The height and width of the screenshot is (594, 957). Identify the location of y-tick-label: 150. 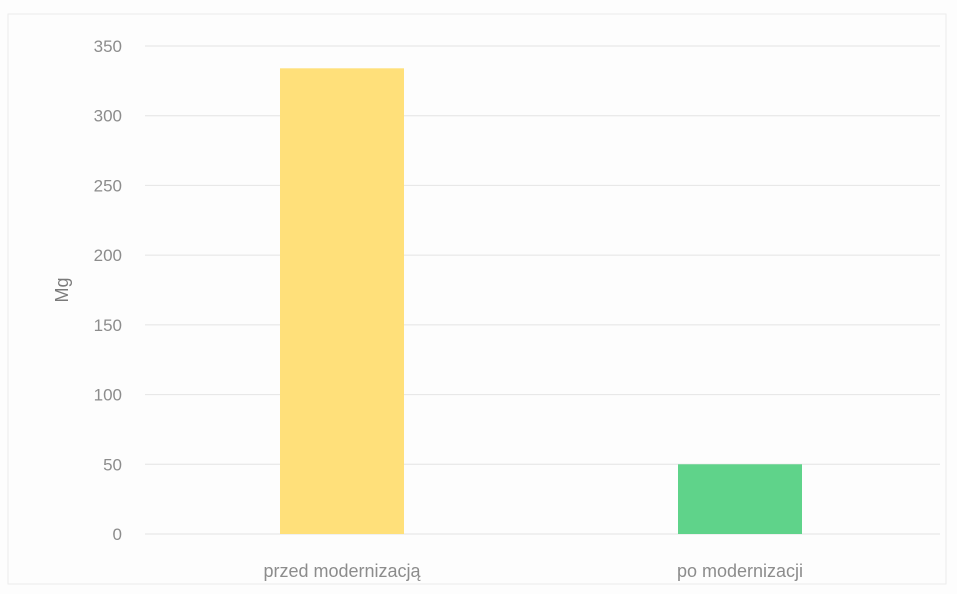
(108, 325).